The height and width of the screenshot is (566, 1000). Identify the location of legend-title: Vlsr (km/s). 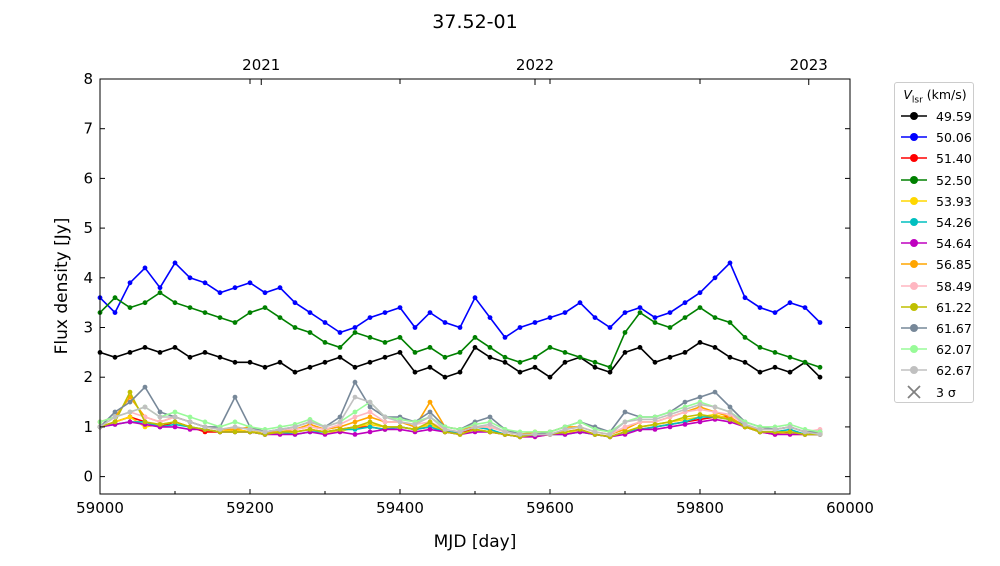
(935, 96).